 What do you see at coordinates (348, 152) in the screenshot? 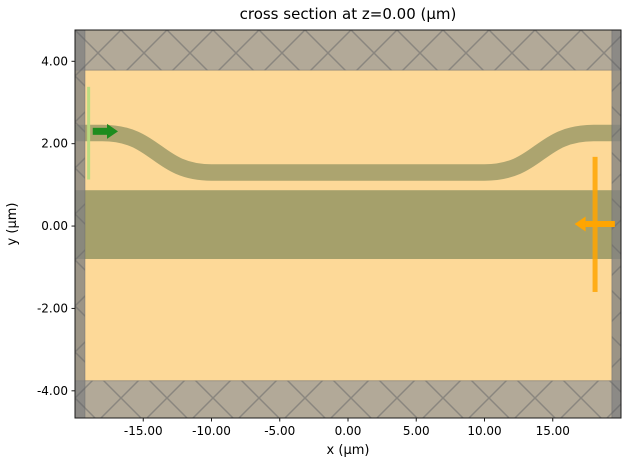
I see `waveguide-sbend-path` at bounding box center [348, 152].